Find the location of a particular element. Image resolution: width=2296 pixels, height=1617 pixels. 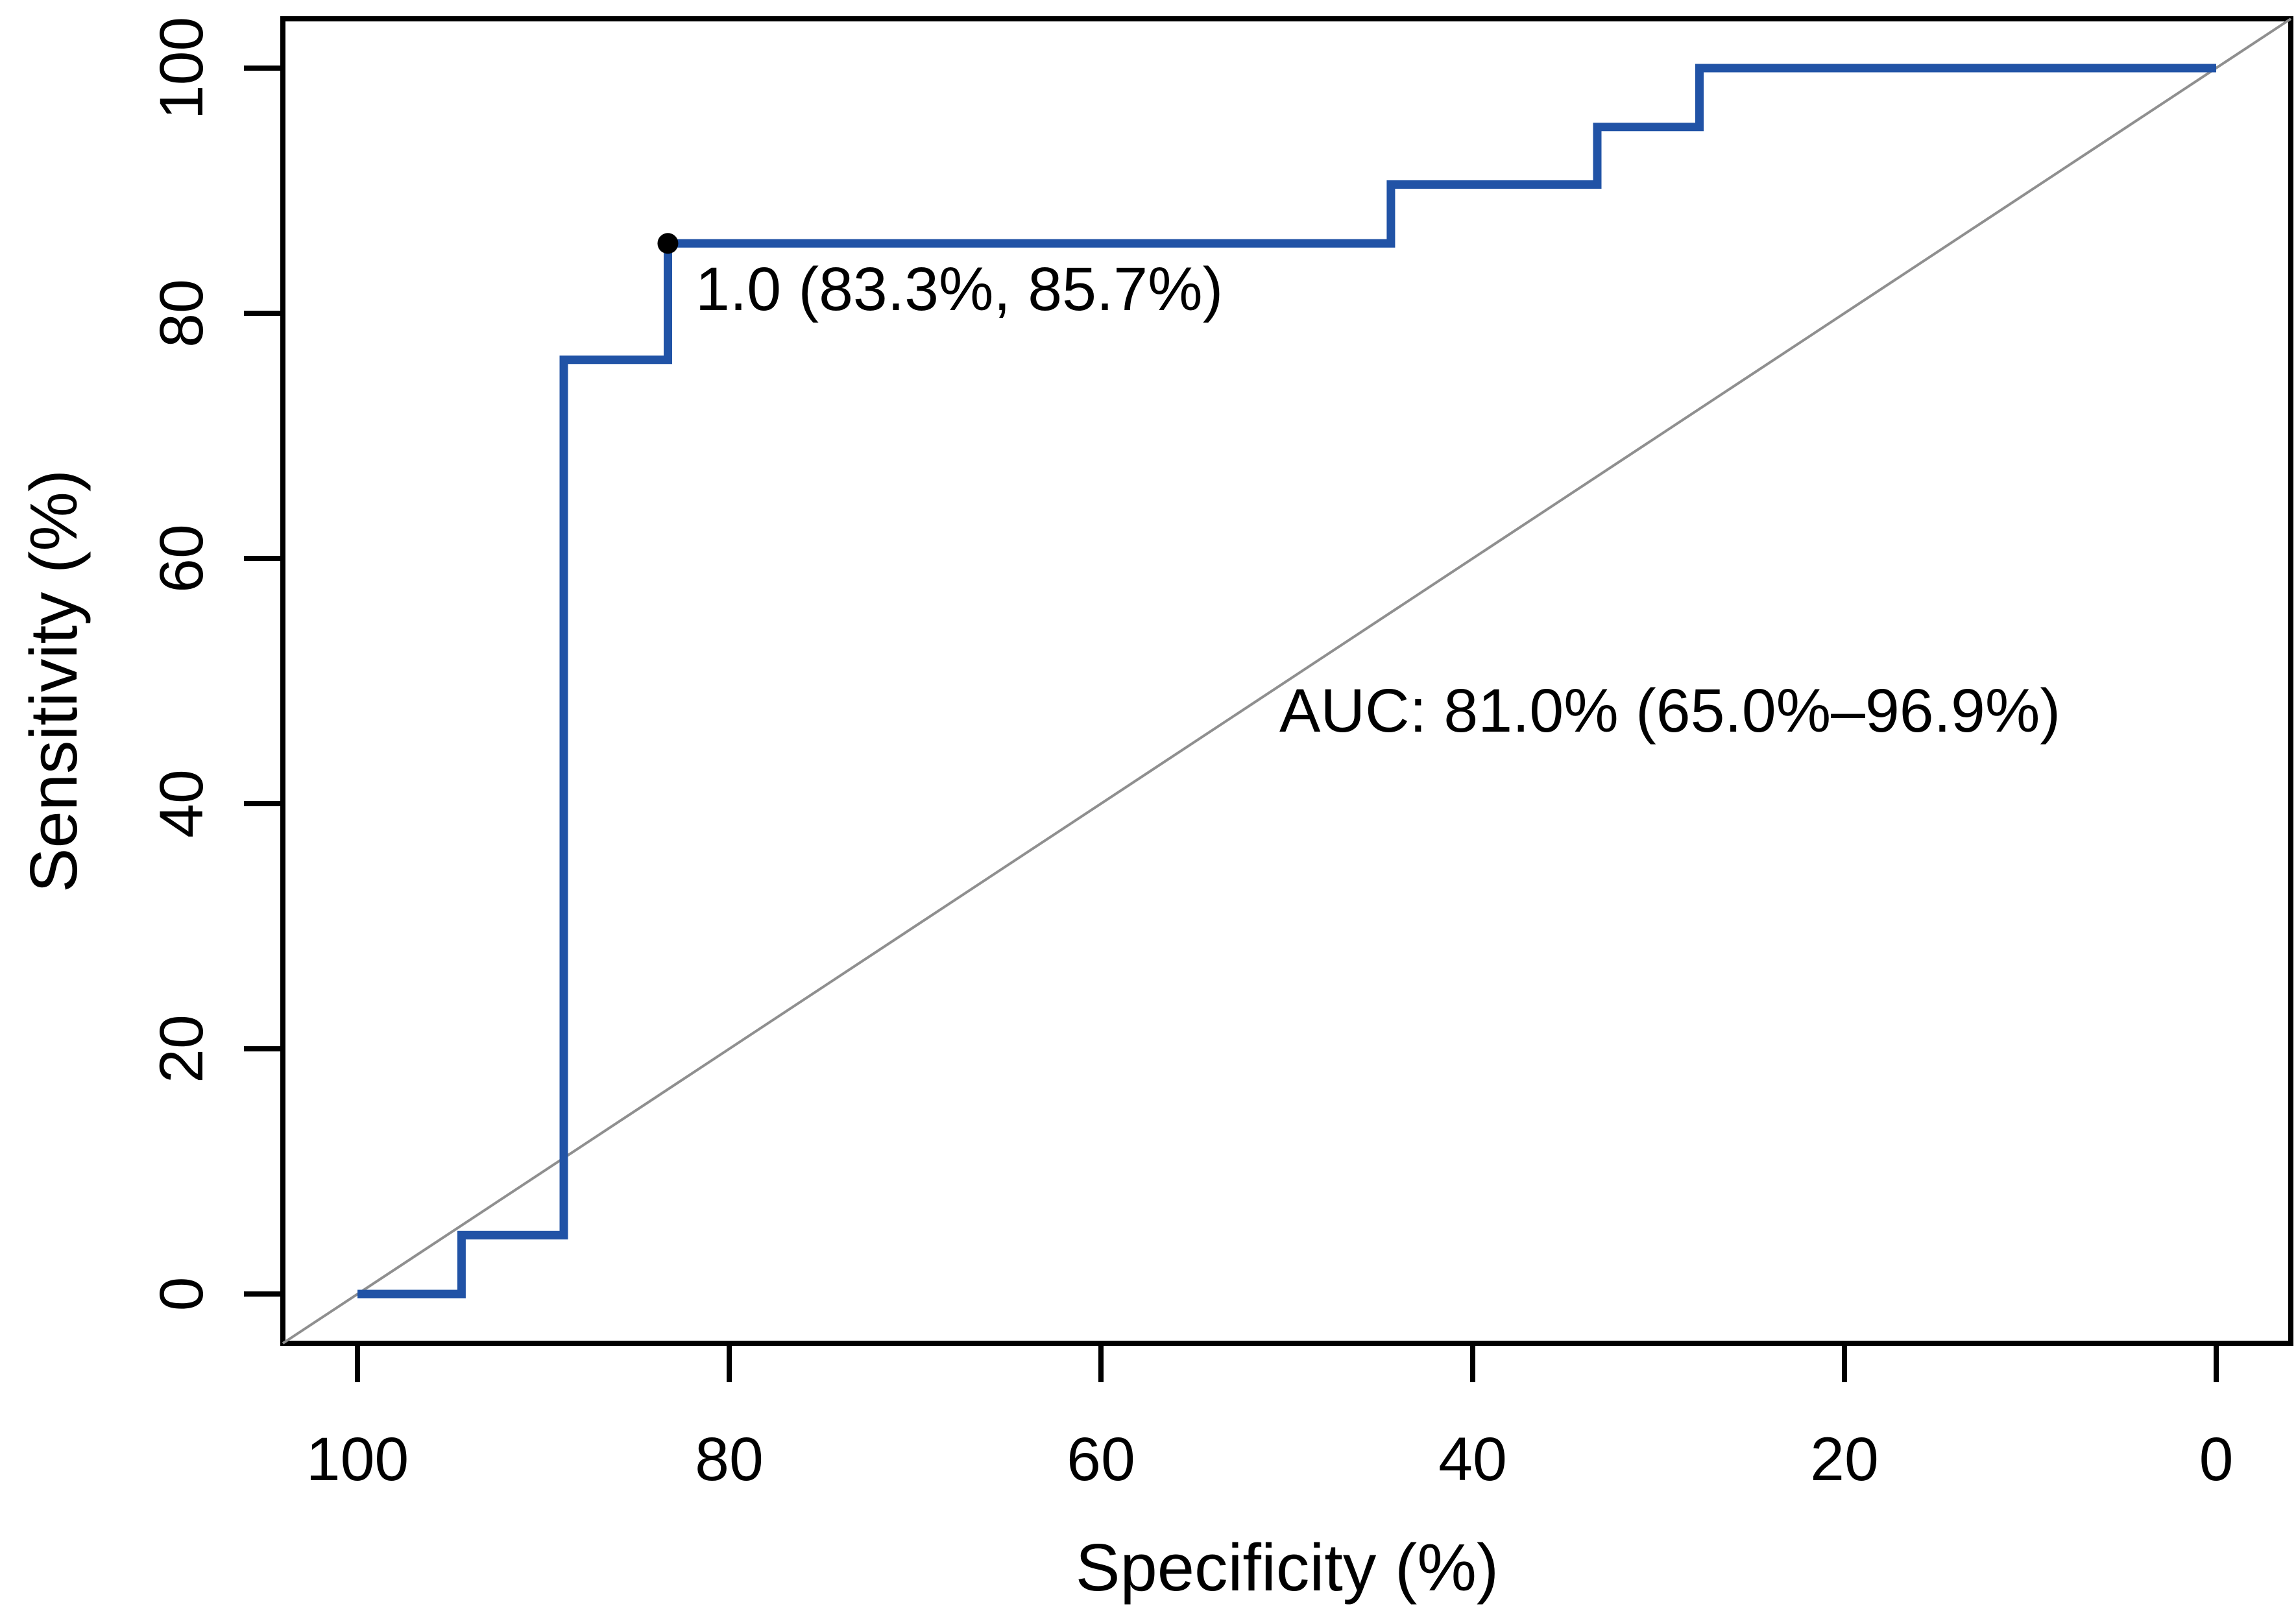

y-axis-tick-label: 60 is located at coordinates (181, 558).